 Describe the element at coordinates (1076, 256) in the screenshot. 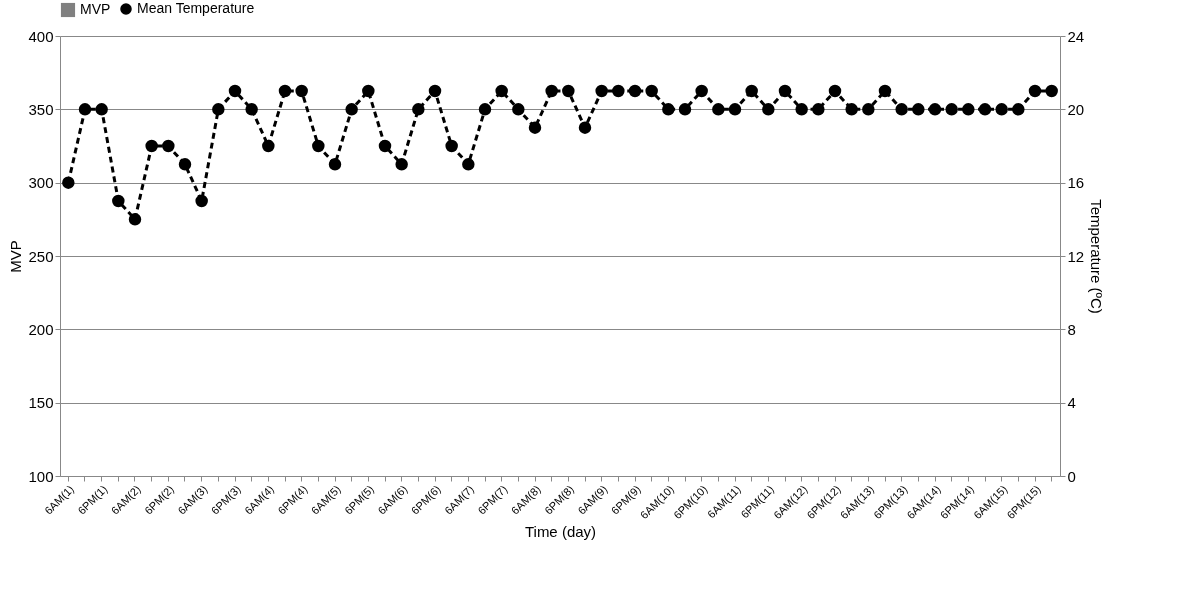

I see `y2-tick-label: 12` at that location.